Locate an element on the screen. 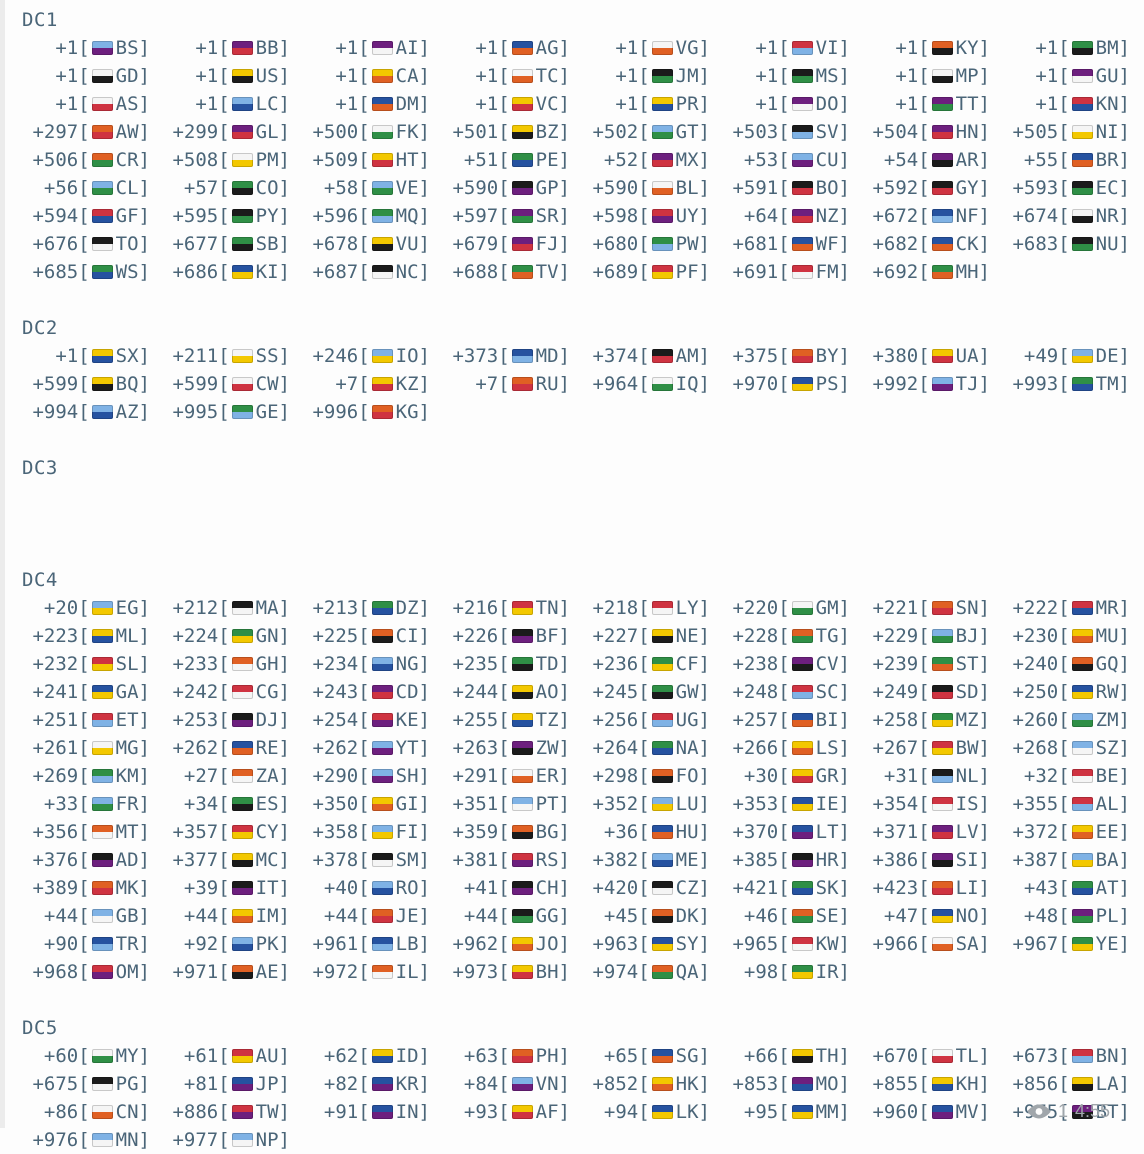 The image size is (1144, 1154). flag-icon-tg is located at coordinates (802, 636).